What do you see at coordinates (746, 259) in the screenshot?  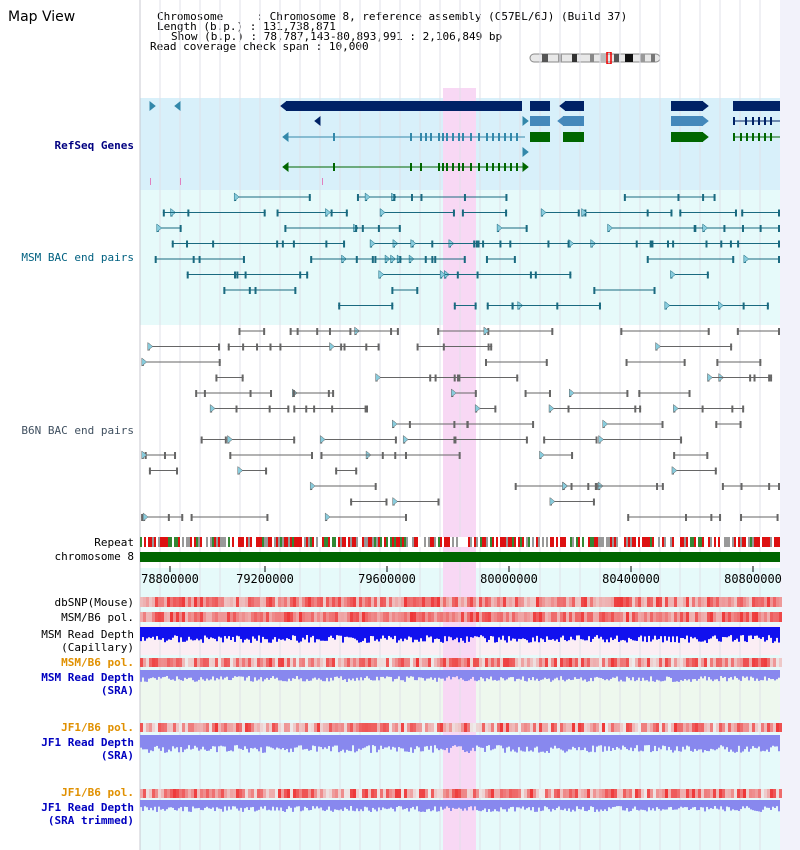 I see `msm-pair-arrow` at bounding box center [746, 259].